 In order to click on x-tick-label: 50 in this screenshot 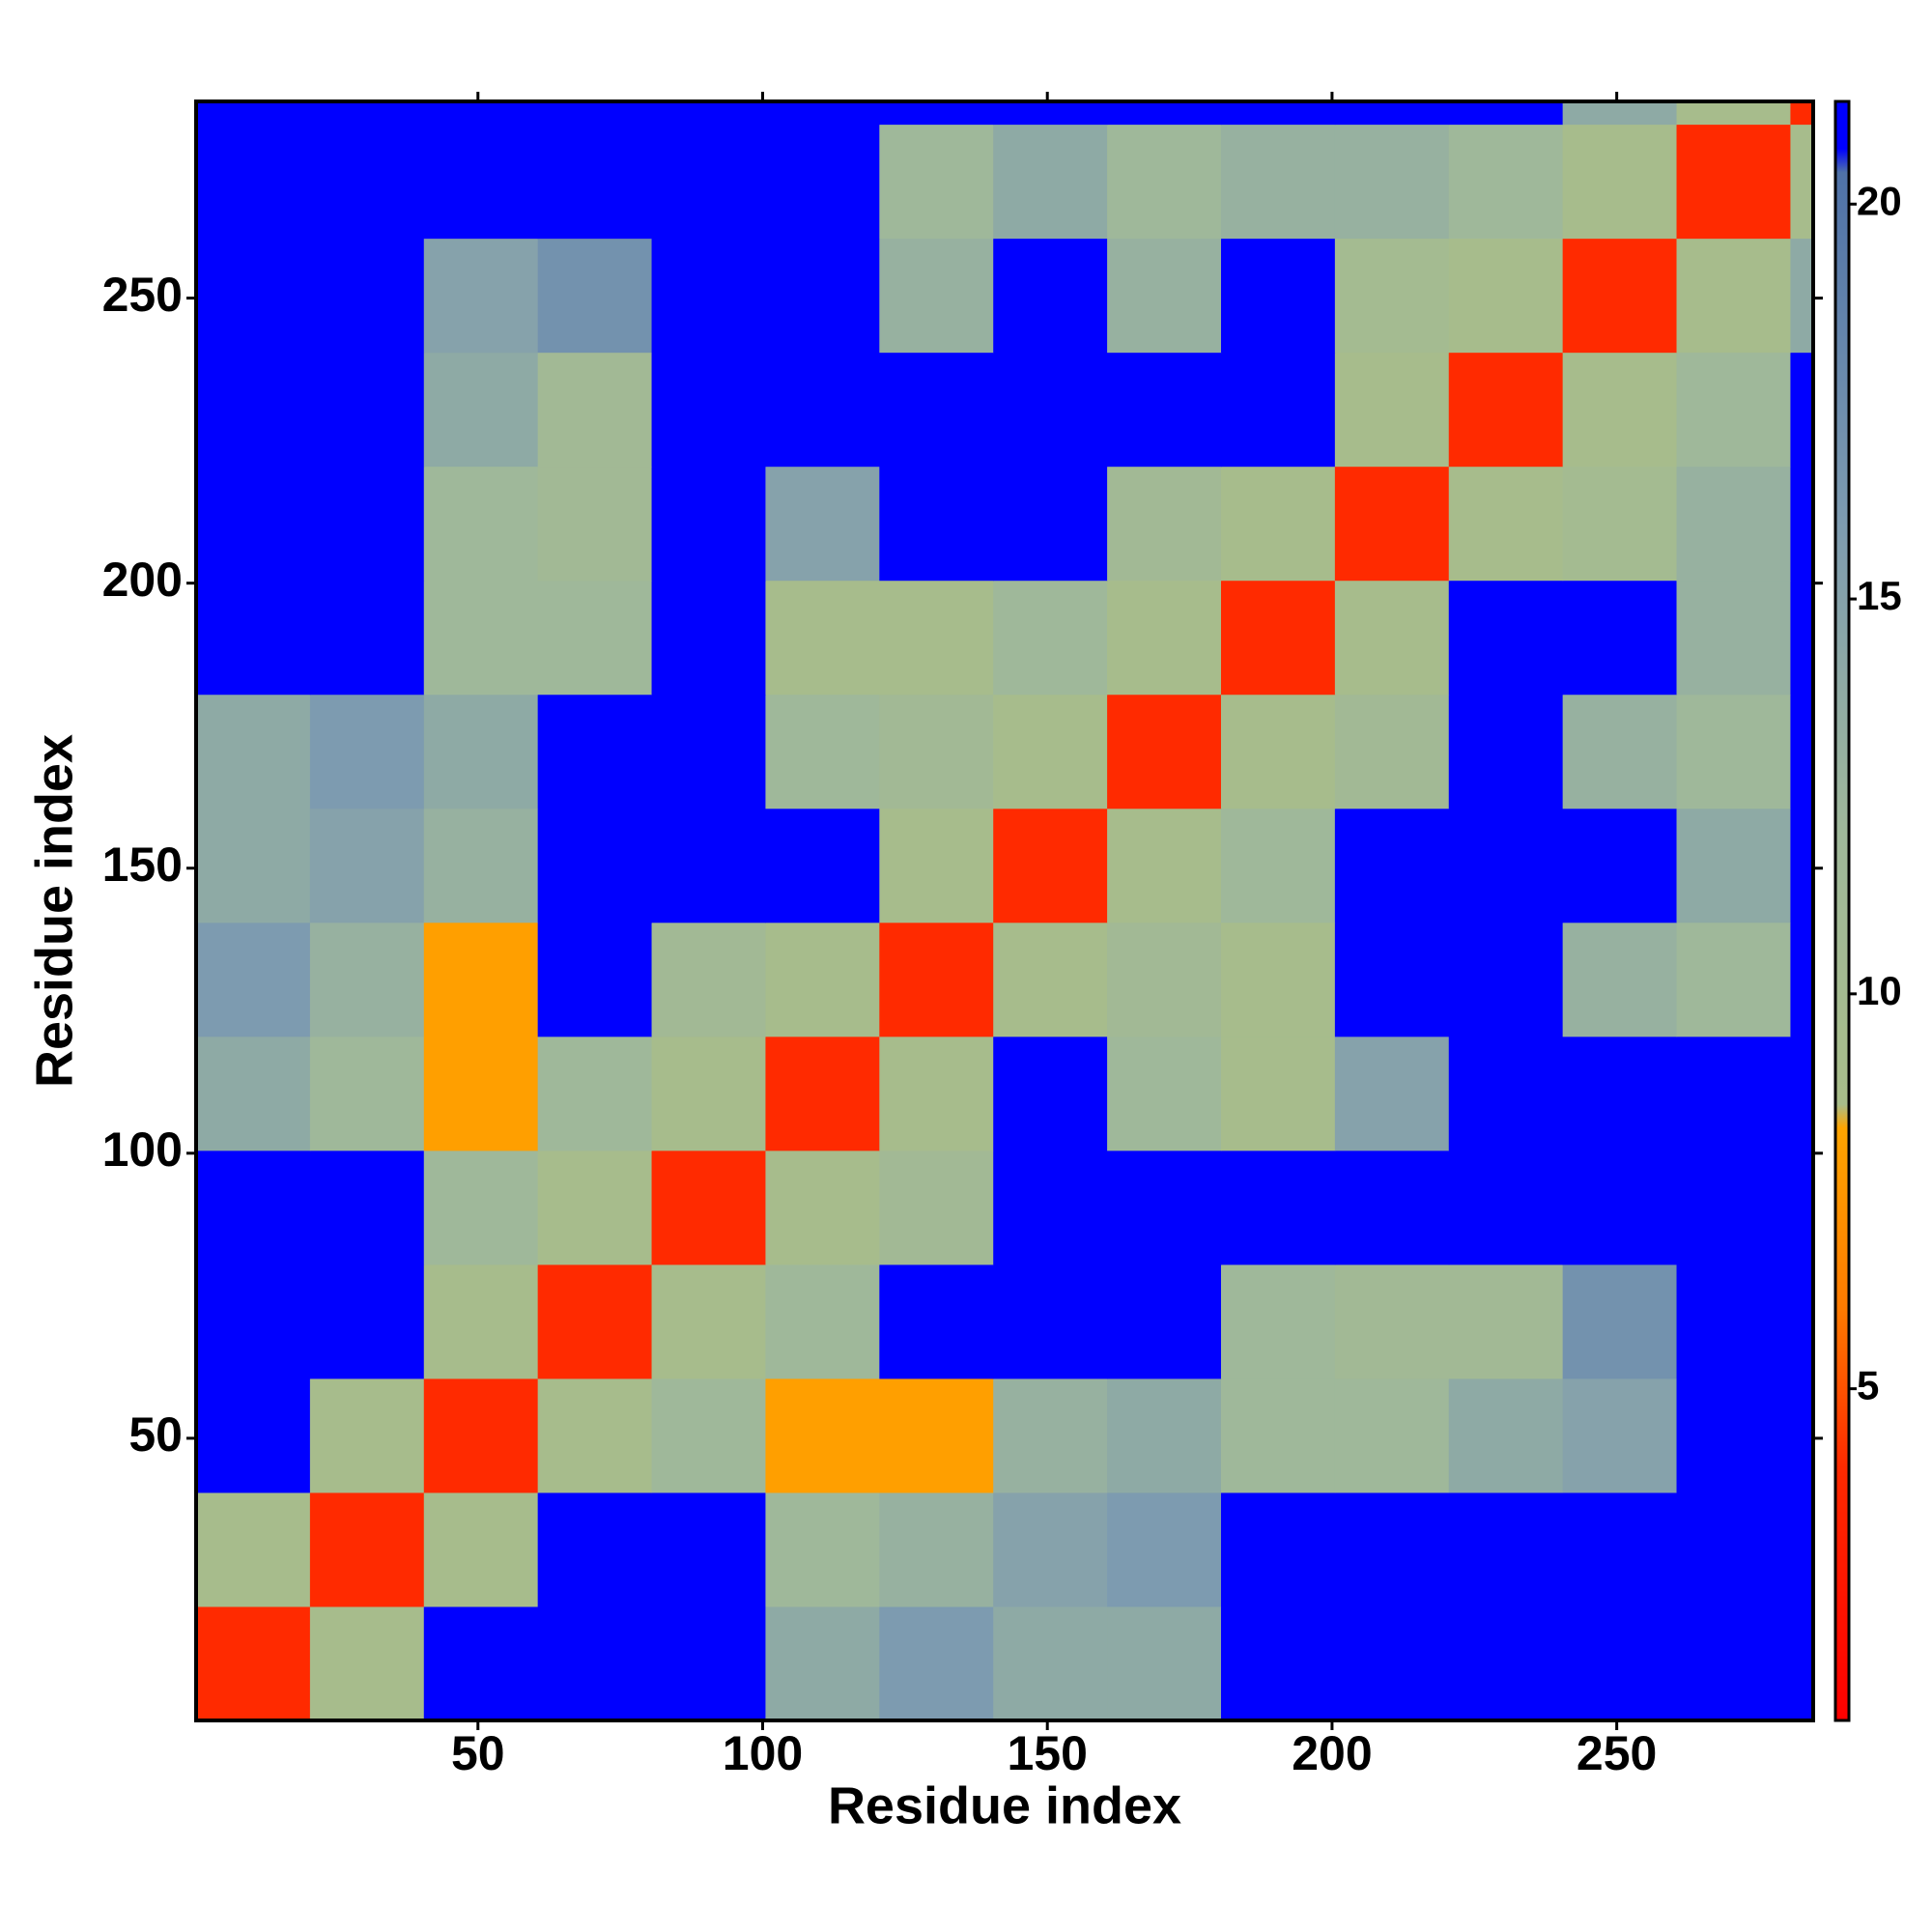, I will do `click(478, 1753)`.